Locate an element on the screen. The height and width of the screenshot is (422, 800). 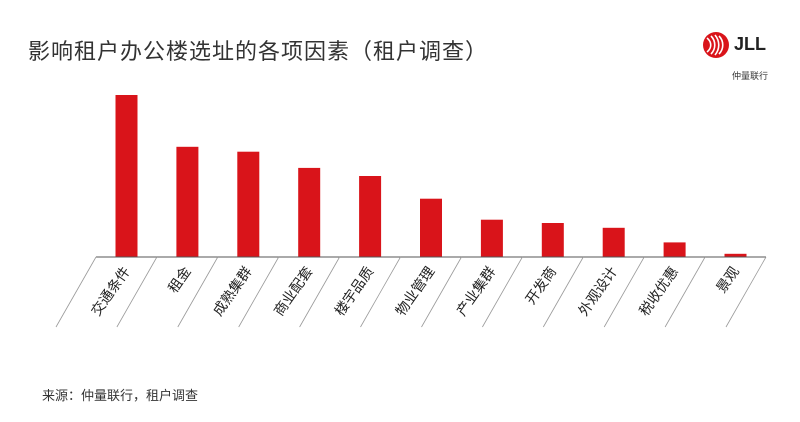
x-tick-label: 商业配套 is located at coordinates (293, 291).